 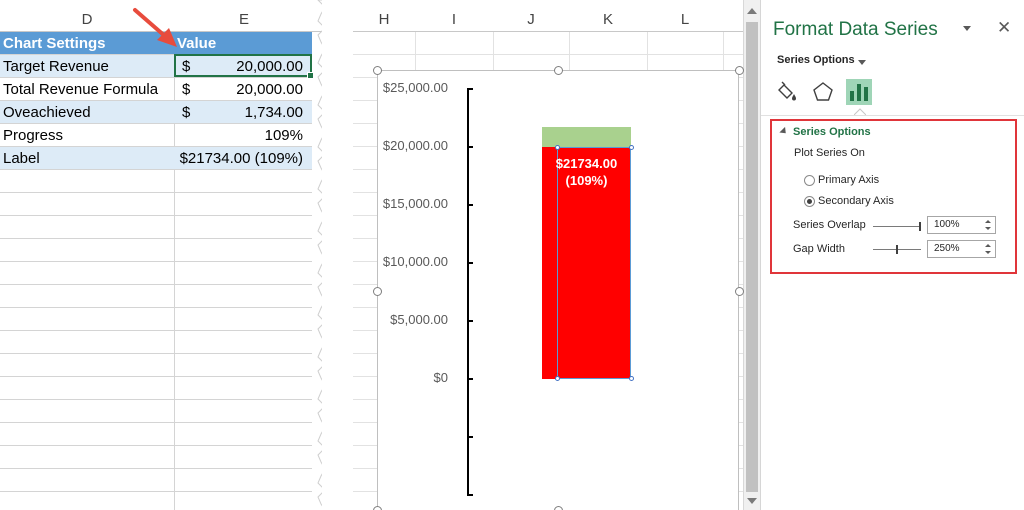 I want to click on table-row: Label $21734.00 (109%), so click(x=156, y=158).